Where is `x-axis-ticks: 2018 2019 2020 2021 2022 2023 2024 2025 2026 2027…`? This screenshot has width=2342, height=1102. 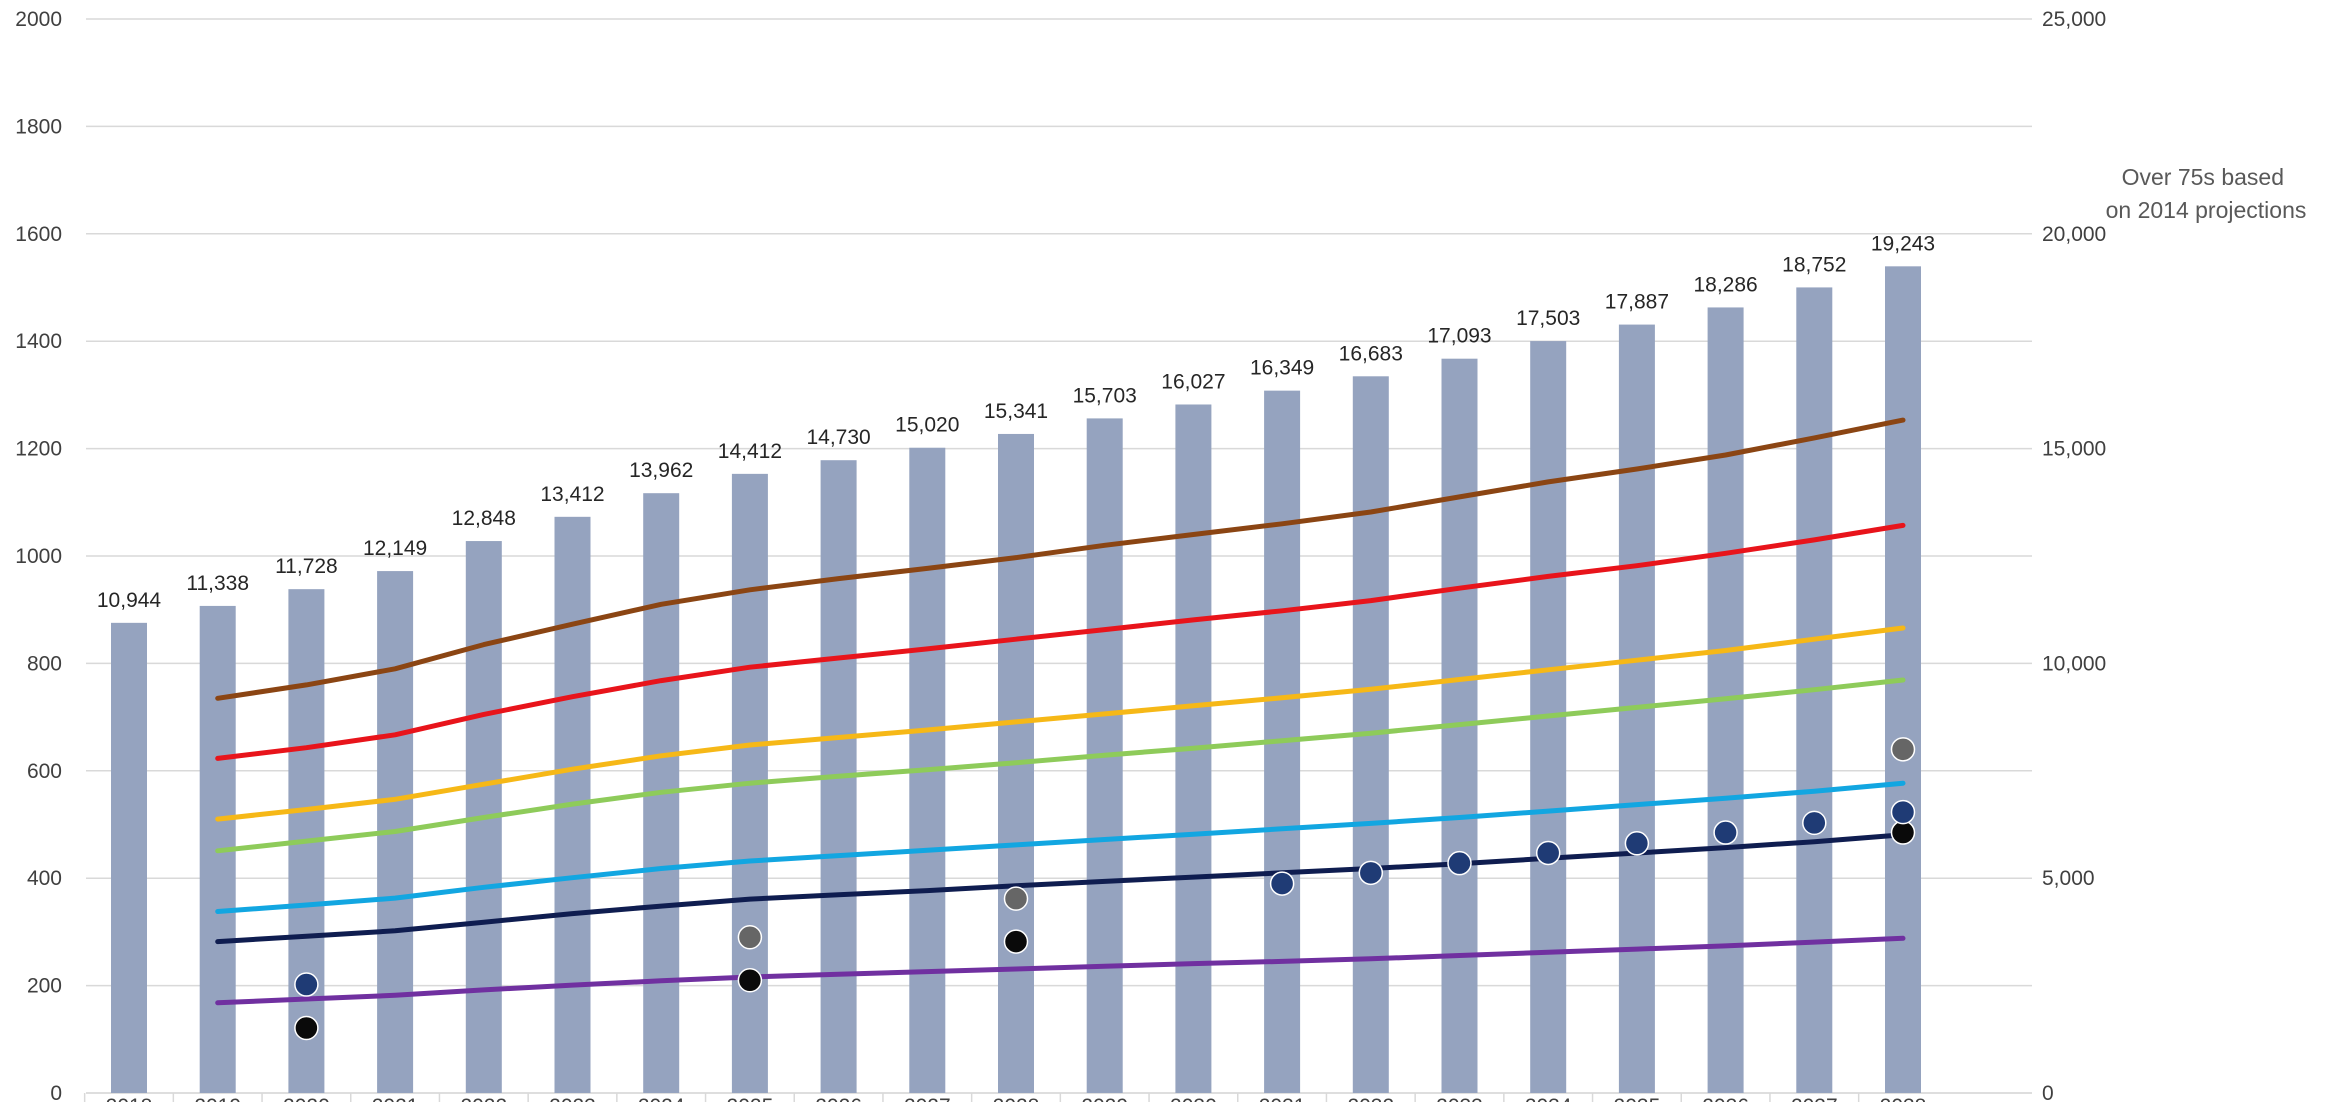 x-axis-ticks: 2018 2019 2020 2021 2022 2023 2024 2025 2026 2027… is located at coordinates (1005, 1097).